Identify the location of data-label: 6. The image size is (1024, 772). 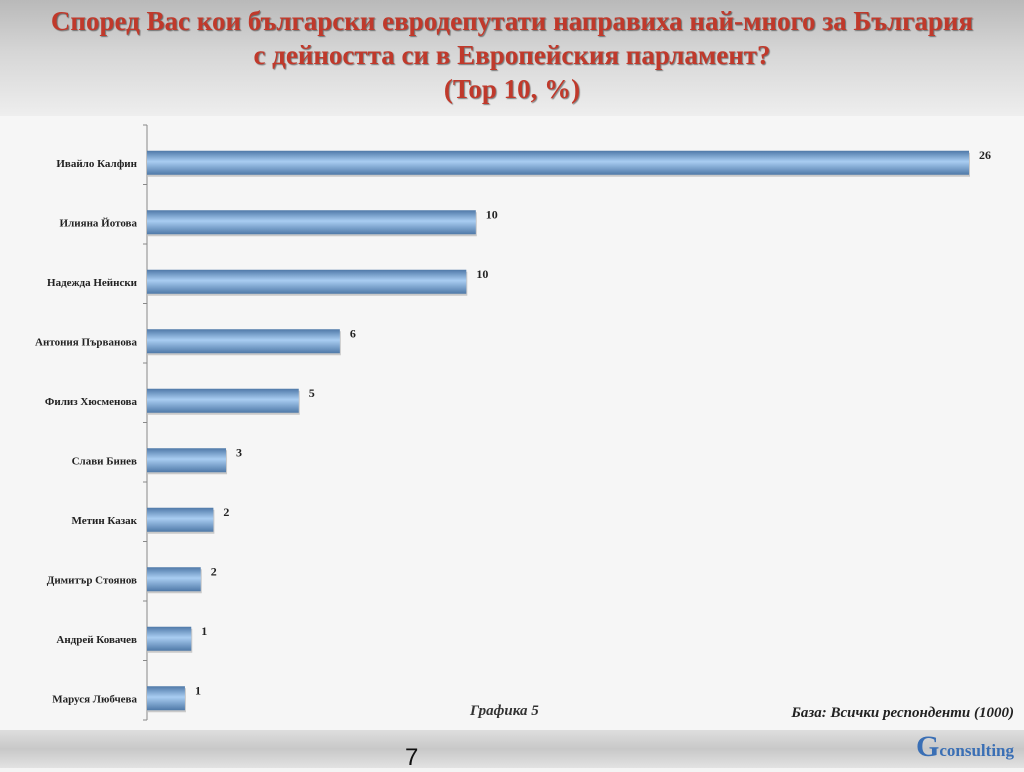
(353, 333).